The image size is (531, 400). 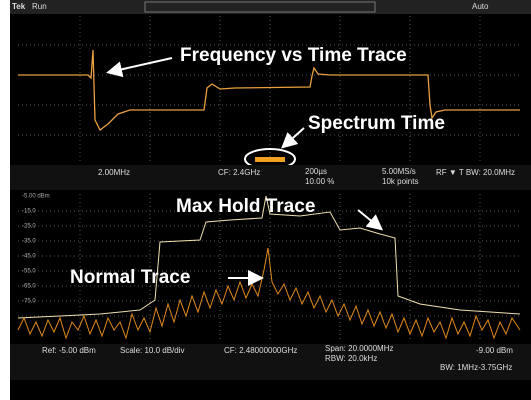 I want to click on time-status-bar, so click(x=270, y=177).